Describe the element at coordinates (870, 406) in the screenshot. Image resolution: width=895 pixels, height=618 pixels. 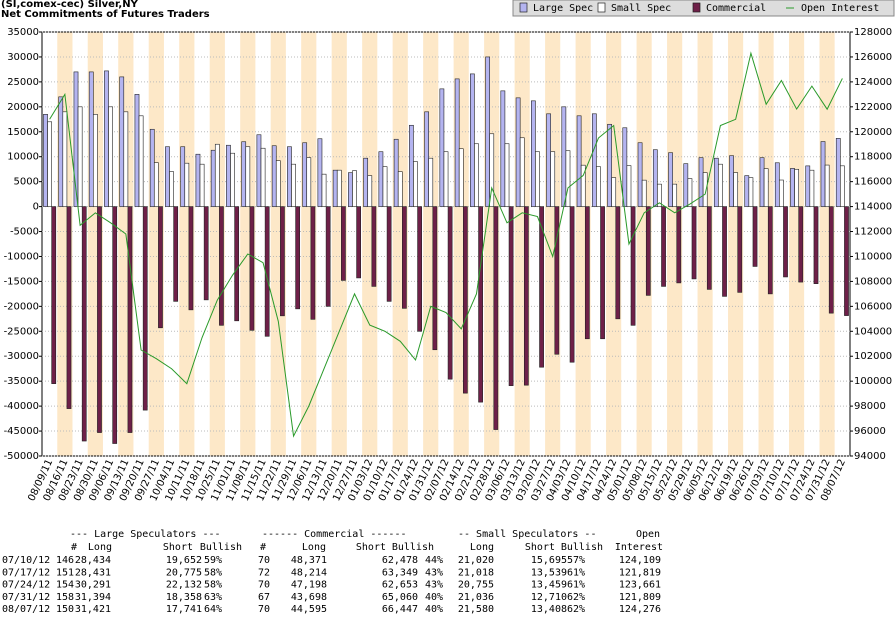
I see `y2-tick-label: 98000` at that location.